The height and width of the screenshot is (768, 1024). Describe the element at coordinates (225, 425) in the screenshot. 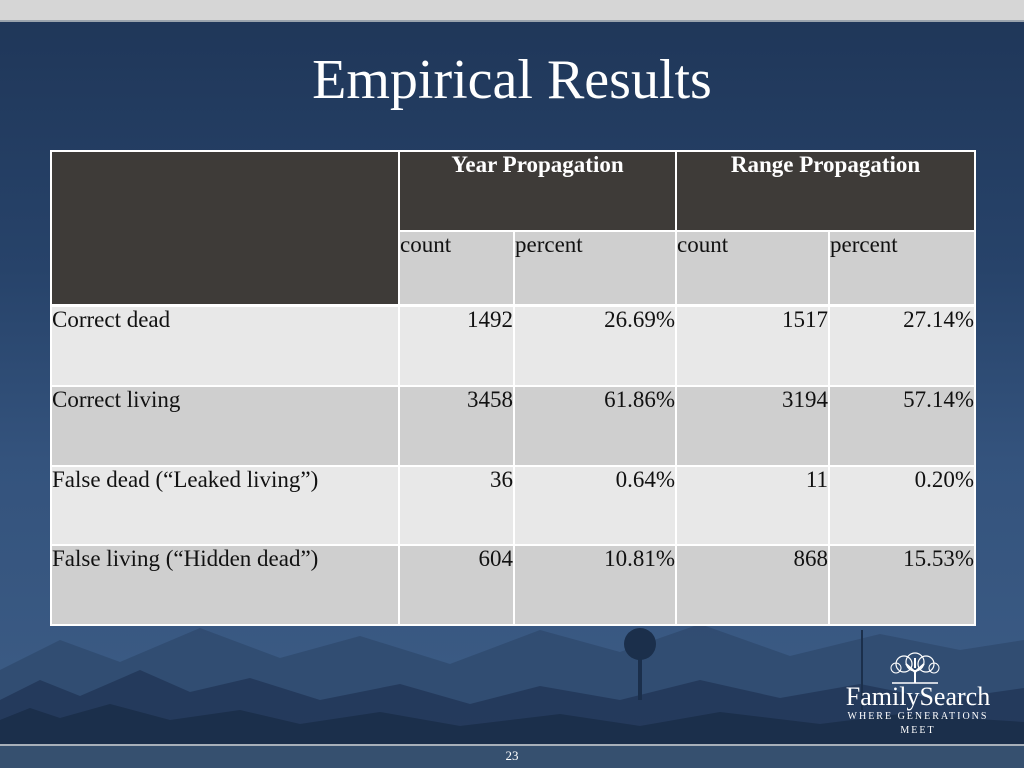

I see `row-label: Correct living` at that location.